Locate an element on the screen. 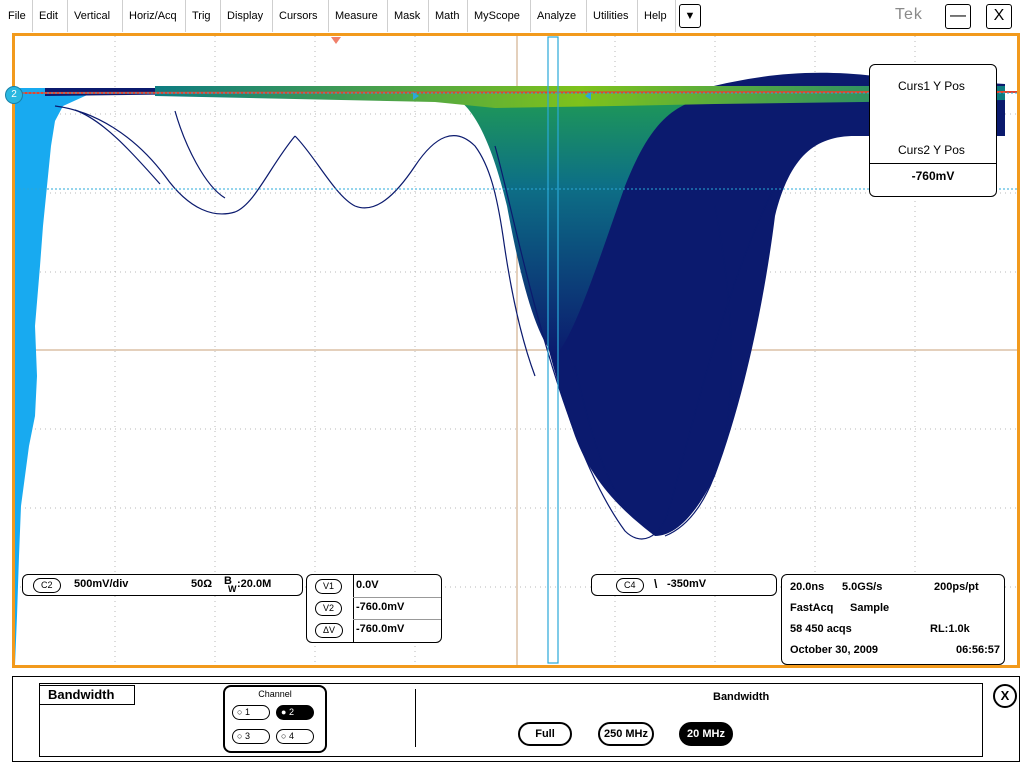 The image size is (1024, 768). menu-display: Display is located at coordinates (247, 16).